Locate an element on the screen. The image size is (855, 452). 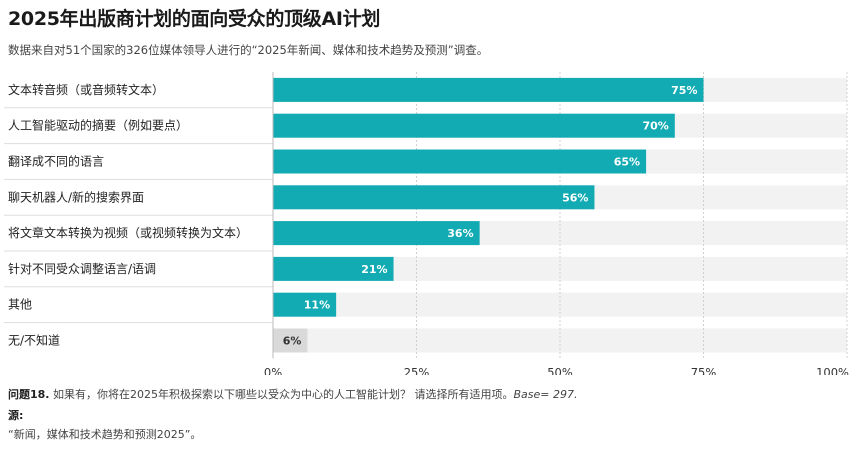
value-label: 6% is located at coordinates (292, 341).